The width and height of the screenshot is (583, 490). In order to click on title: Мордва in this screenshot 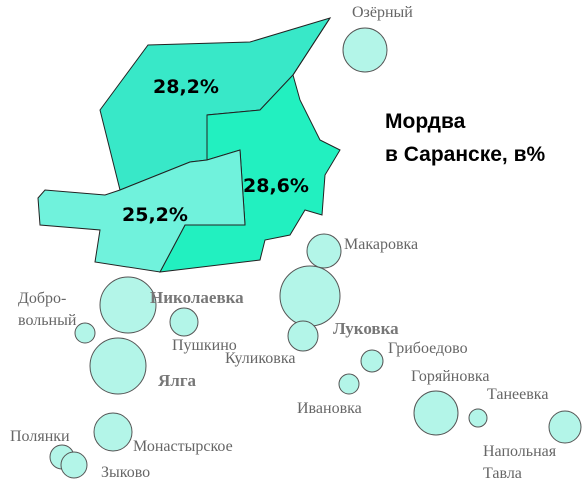, I will do `click(425, 121)`.